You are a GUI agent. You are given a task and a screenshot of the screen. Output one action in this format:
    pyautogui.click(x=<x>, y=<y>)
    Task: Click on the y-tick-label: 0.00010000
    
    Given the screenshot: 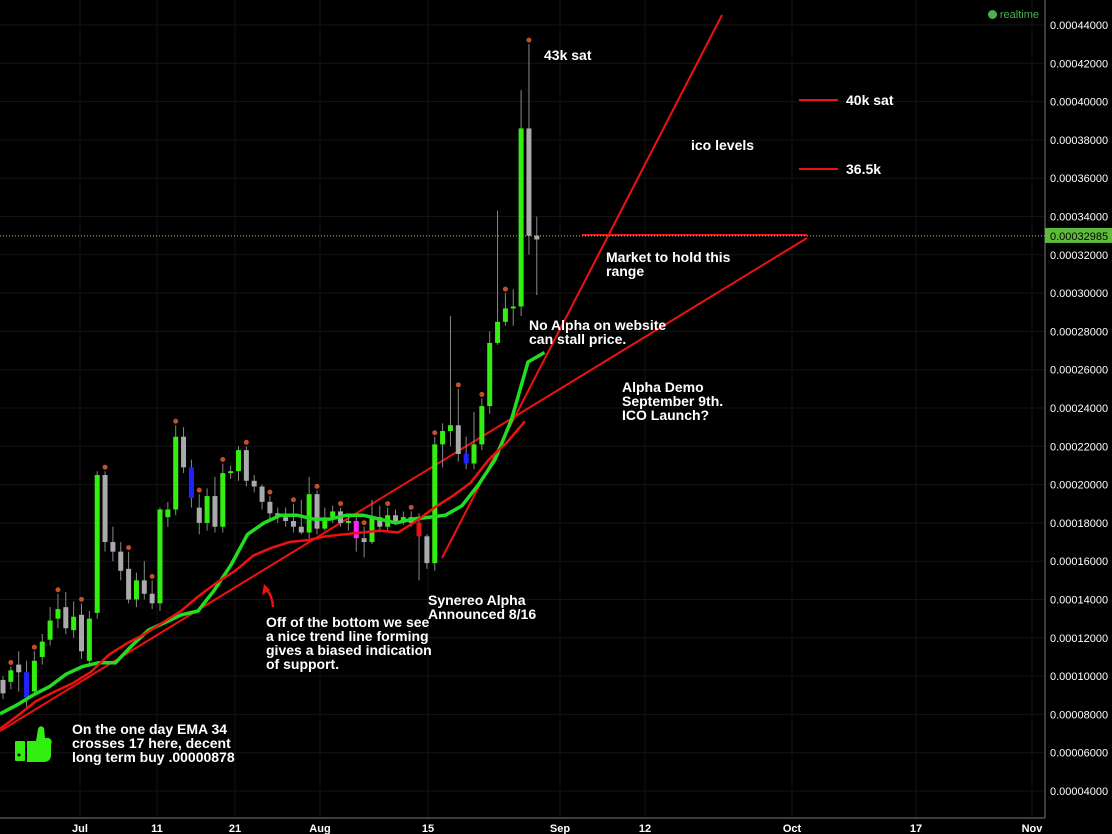 What is the action you would take?
    pyautogui.click(x=1079, y=677)
    